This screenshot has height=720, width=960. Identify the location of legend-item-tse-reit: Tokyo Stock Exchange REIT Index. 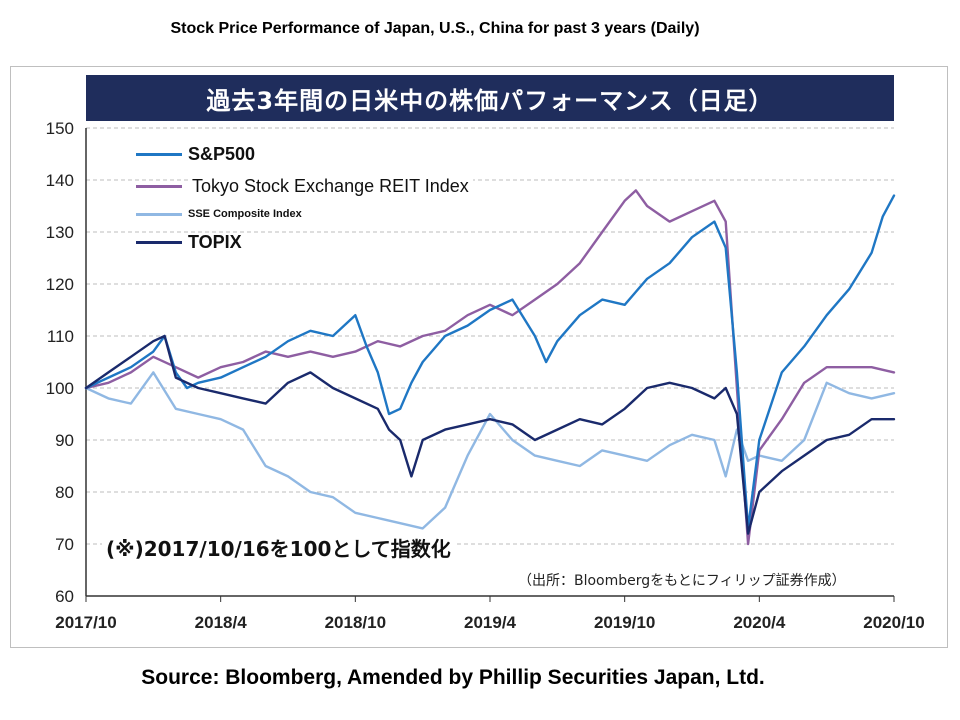
(304, 186).